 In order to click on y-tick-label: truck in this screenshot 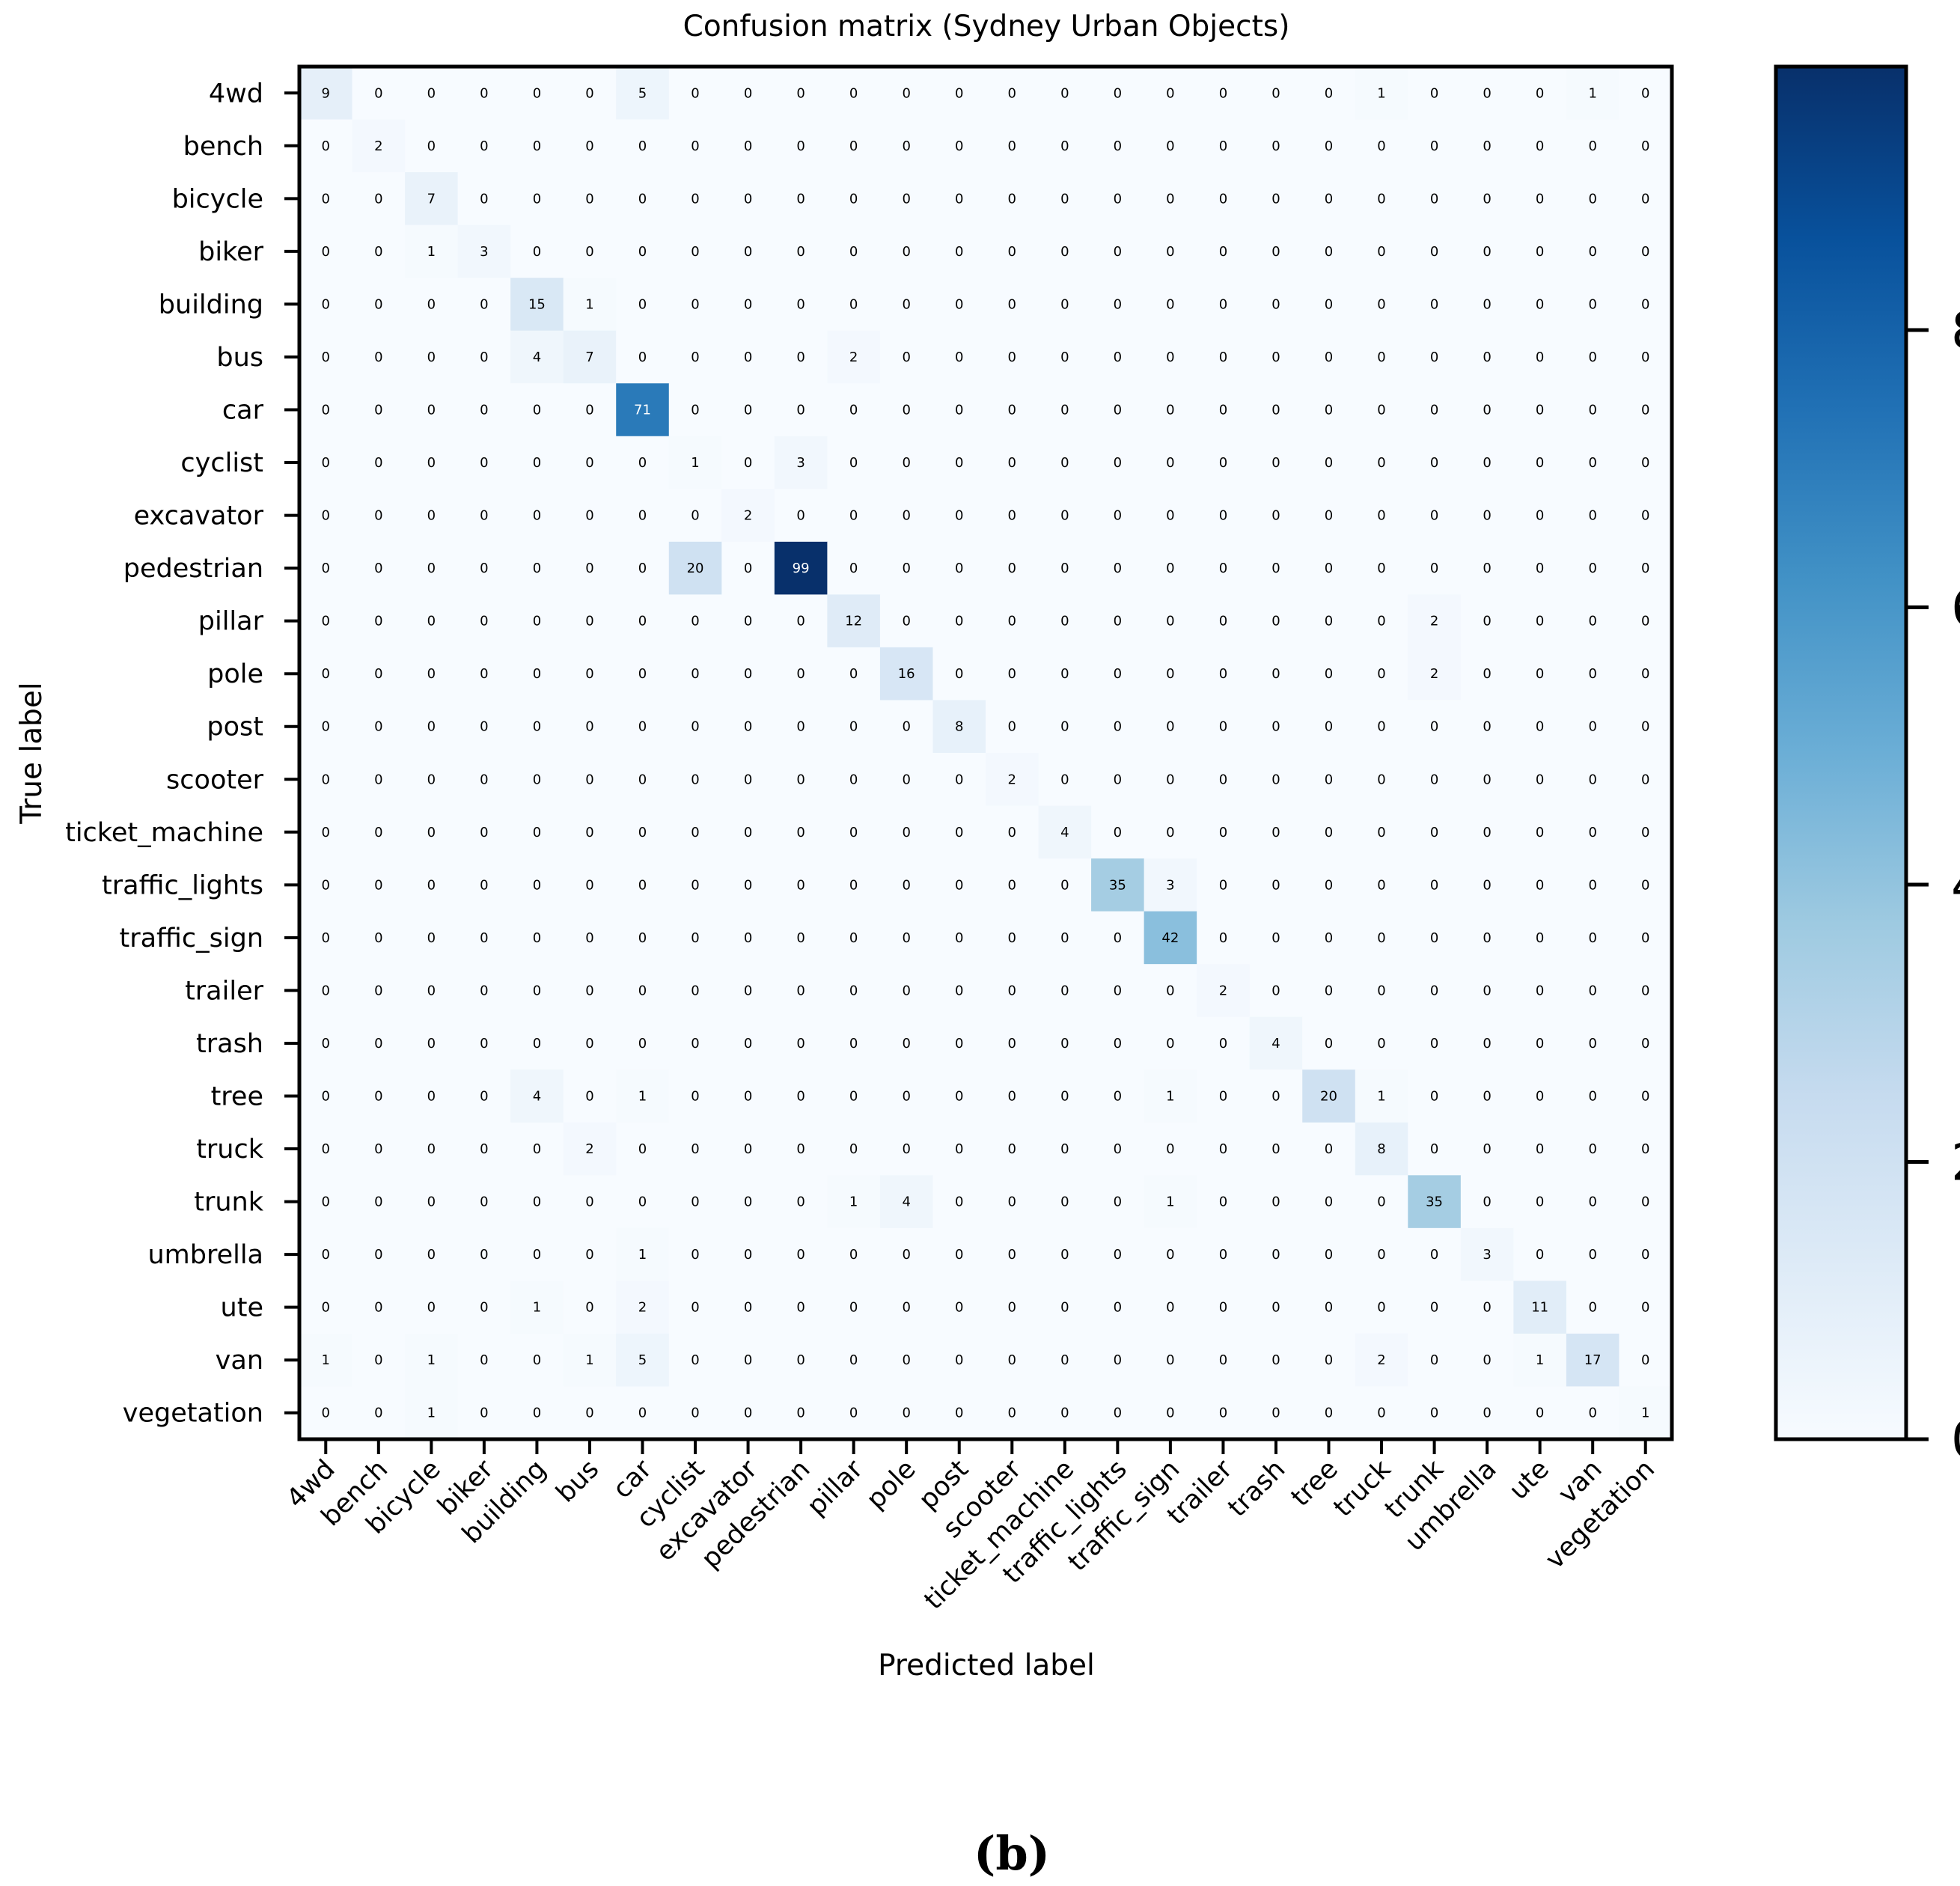, I will do `click(230, 1150)`.